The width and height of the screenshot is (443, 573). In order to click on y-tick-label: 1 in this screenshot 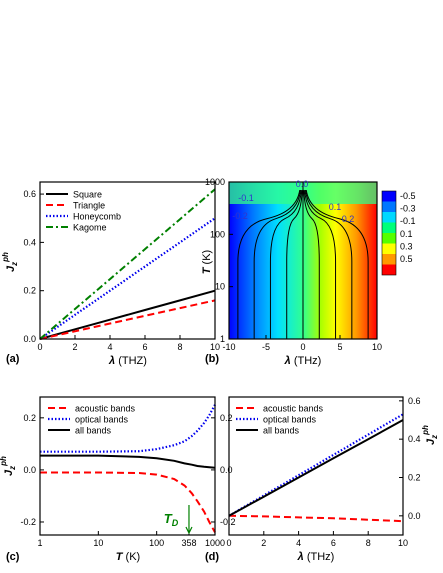, I will do `click(222, 339)`.